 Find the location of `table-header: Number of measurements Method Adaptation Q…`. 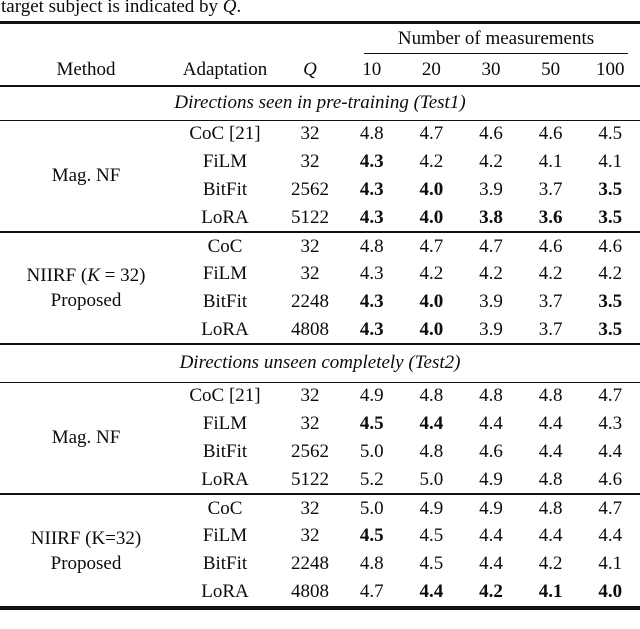

table-header: Number of measurements Method Adaptation Q… is located at coordinates (320, 55).